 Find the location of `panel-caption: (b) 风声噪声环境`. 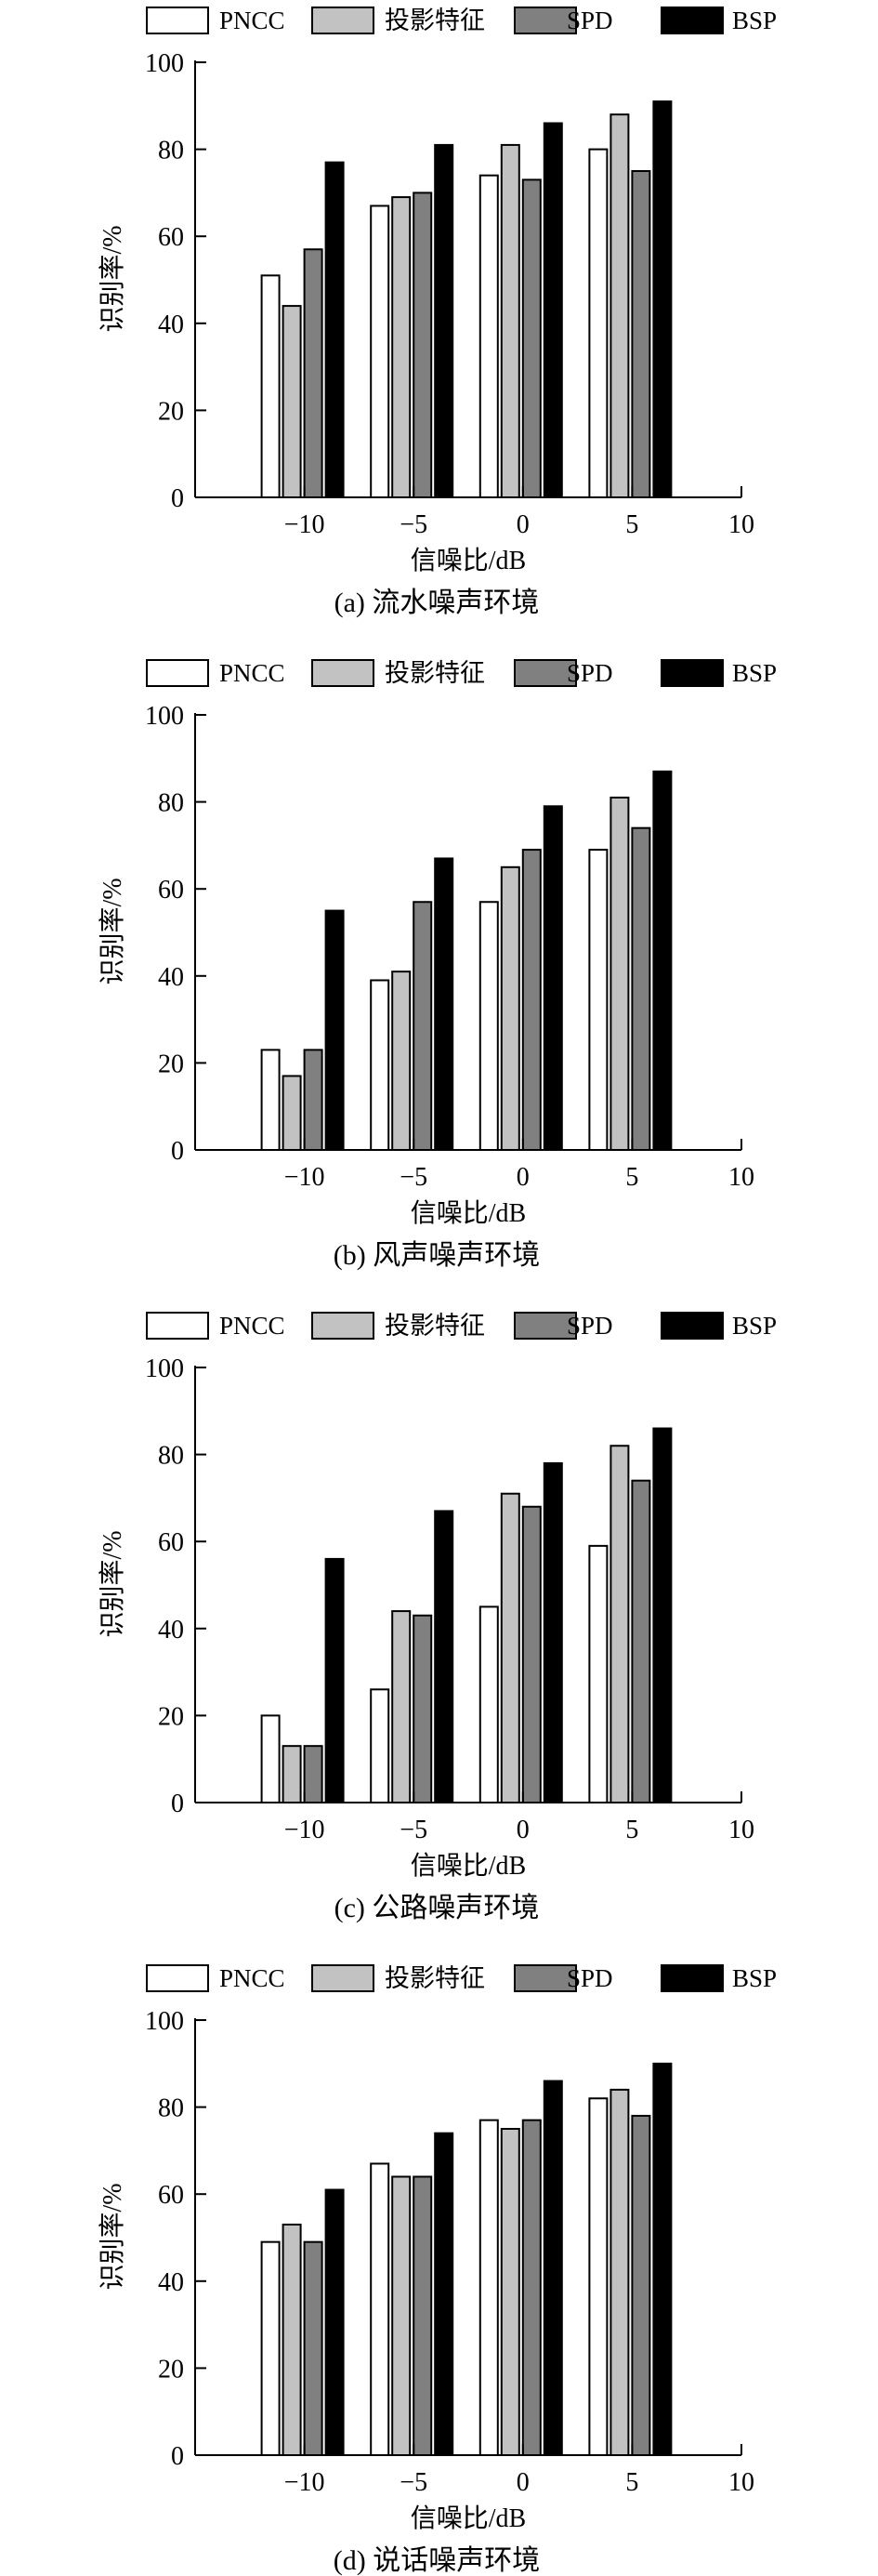

panel-caption: (b) 风声噪声环境 is located at coordinates (437, 1255).